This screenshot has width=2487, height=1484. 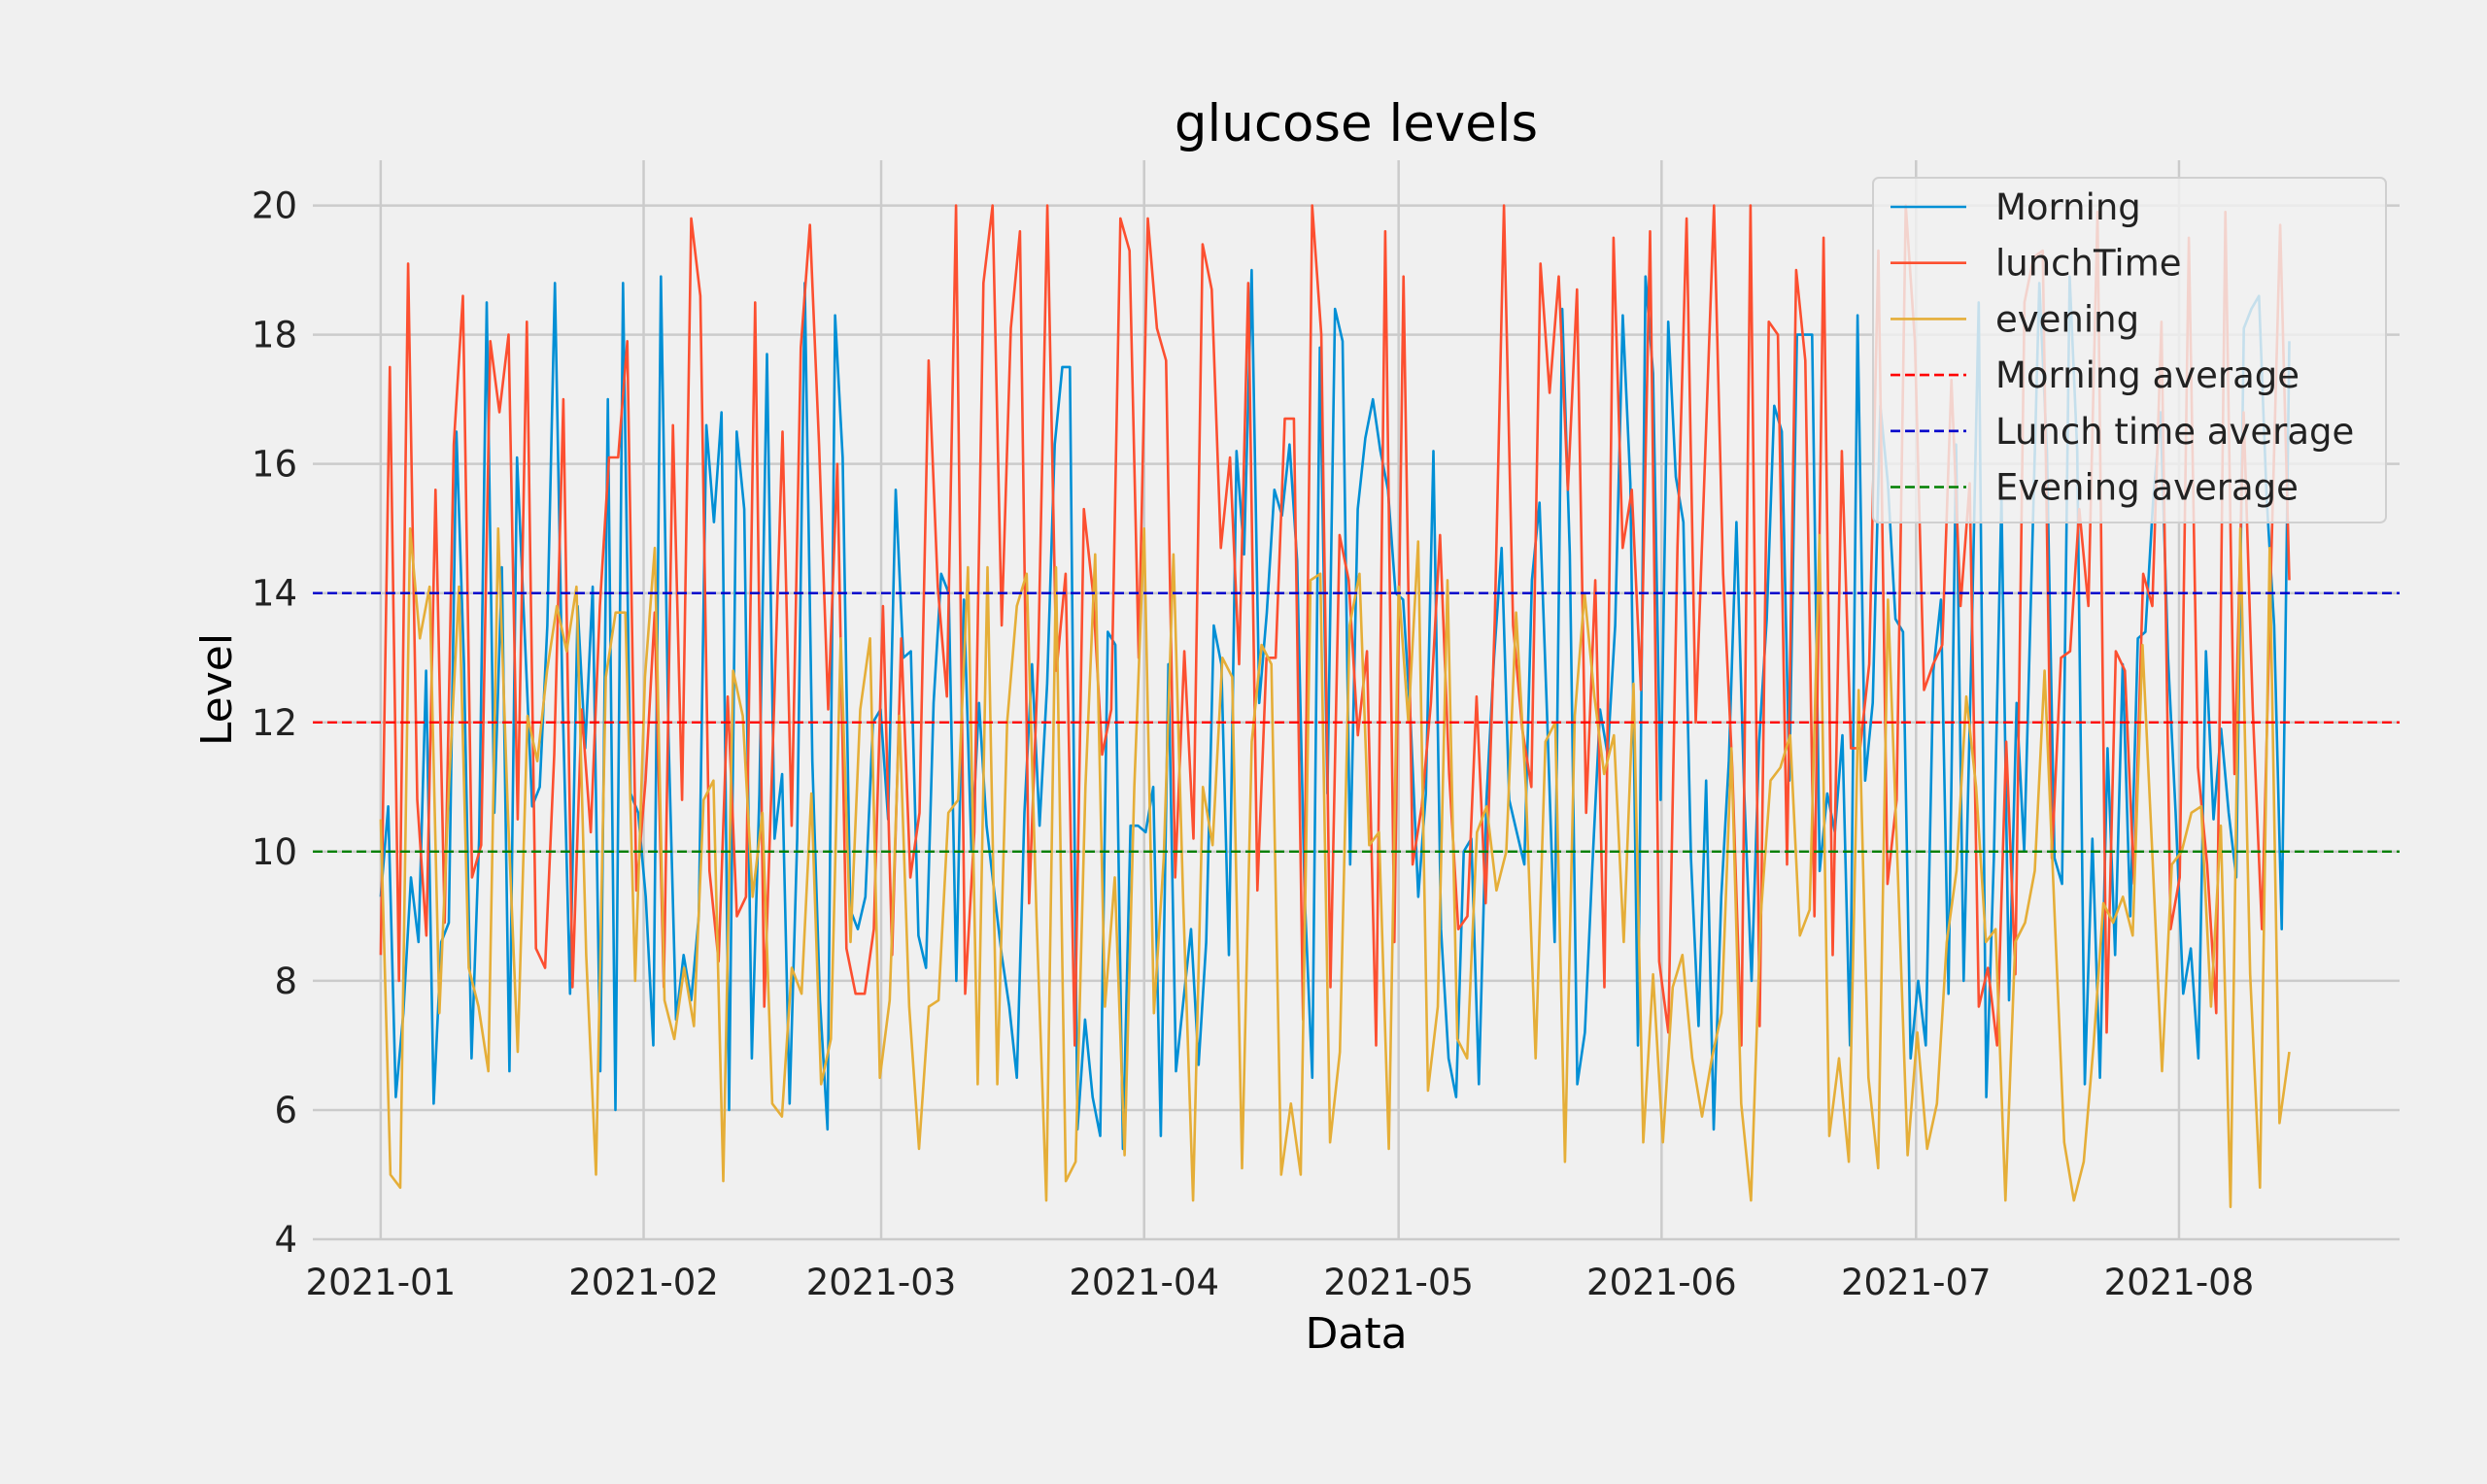 I want to click on x-tick-label: 2021-04, so click(x=1144, y=1282).